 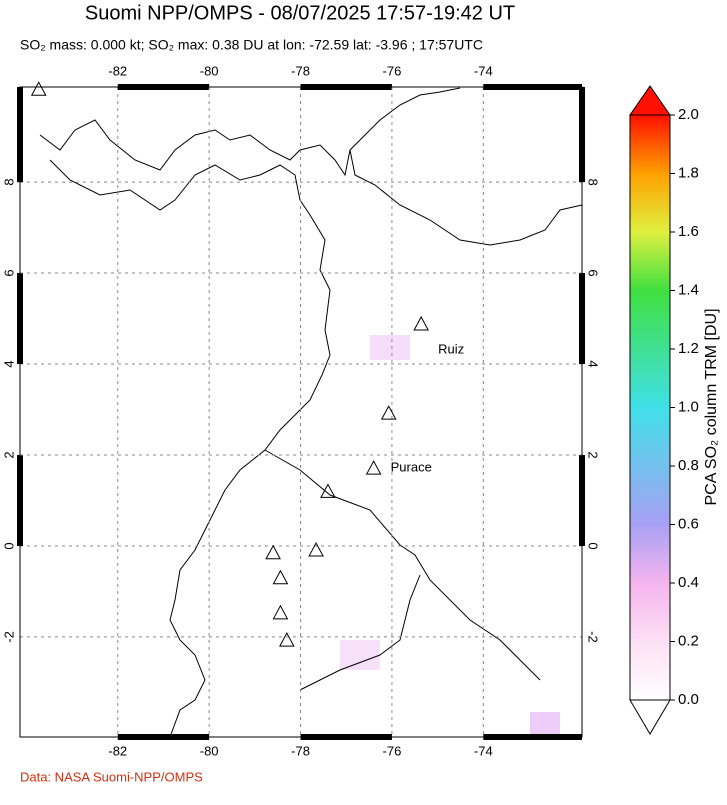 I want to click on coastline, so click(x=250, y=132).